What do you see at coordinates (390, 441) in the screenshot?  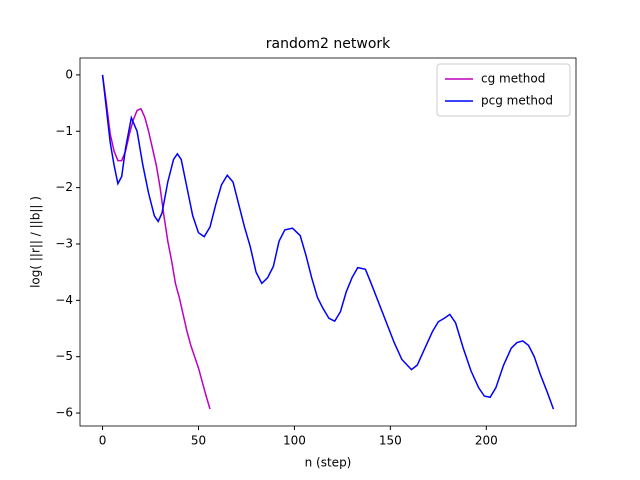 I see `x-tick-label: 150` at bounding box center [390, 441].